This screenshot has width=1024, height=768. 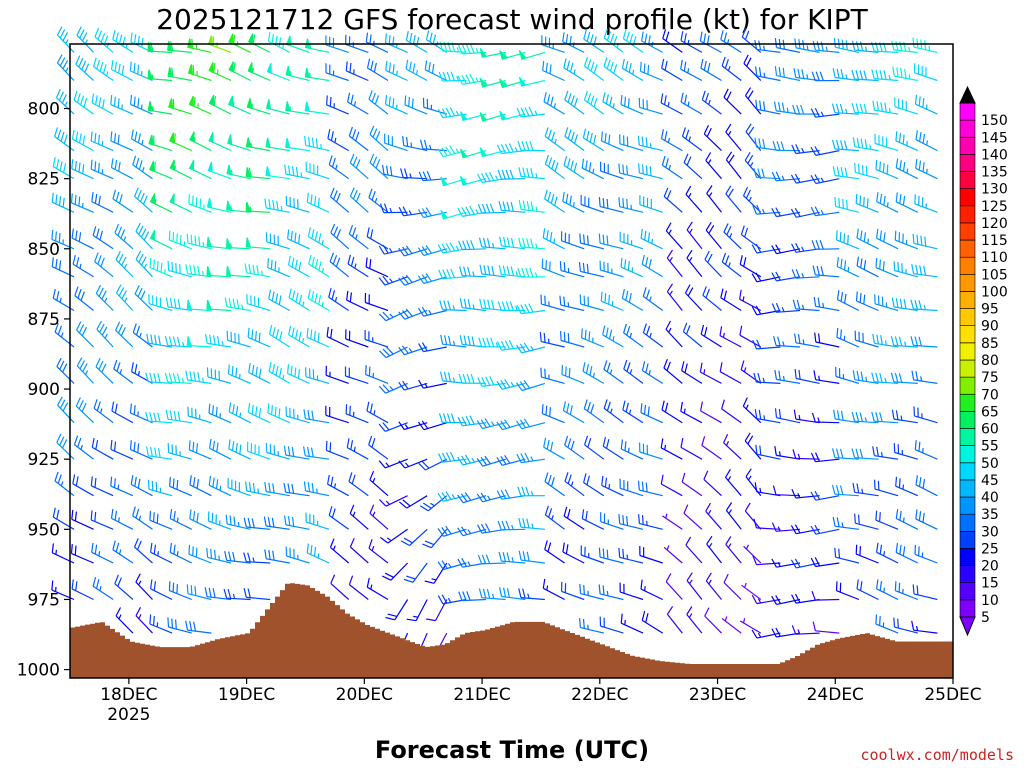 I want to click on credit-text: coolwx.com/models, so click(x=937, y=755).